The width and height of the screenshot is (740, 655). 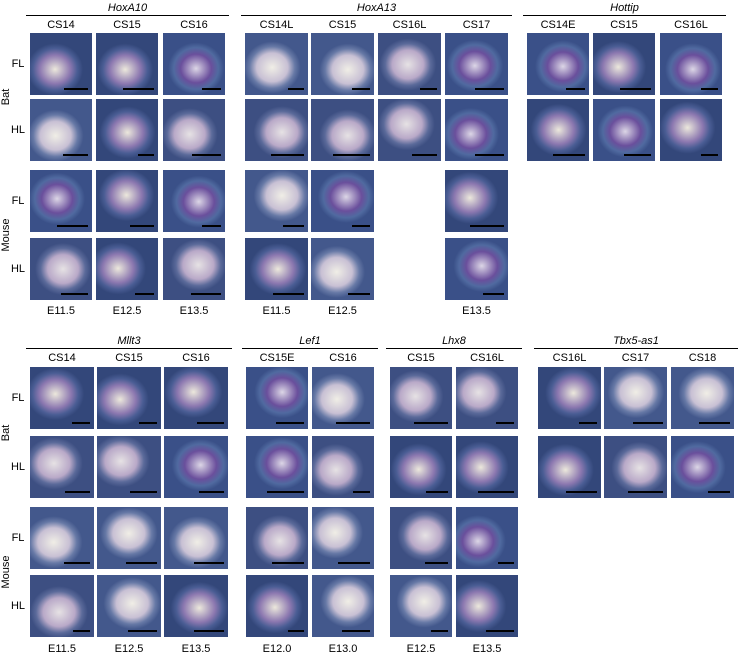 I want to click on gene-name: HoxA10, so click(x=127, y=8).